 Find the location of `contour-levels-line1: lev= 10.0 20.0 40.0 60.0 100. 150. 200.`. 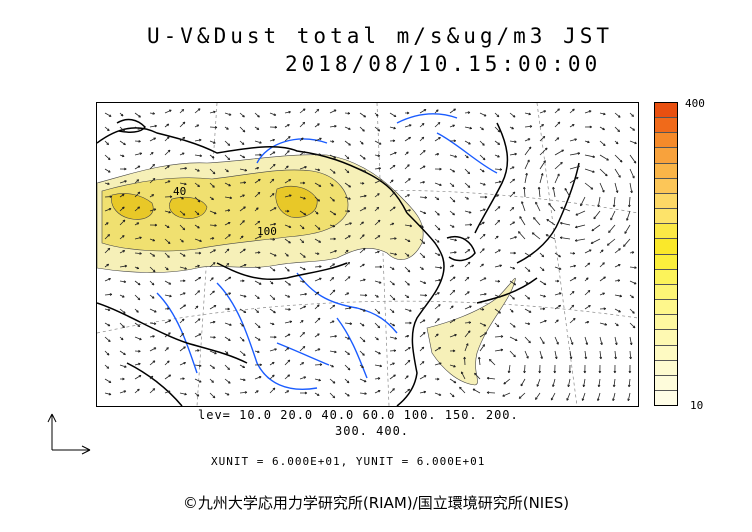

contour-levels-line1: lev= 10.0 20.0 40.0 60.0 100. 150. 200. is located at coordinates (358, 415).